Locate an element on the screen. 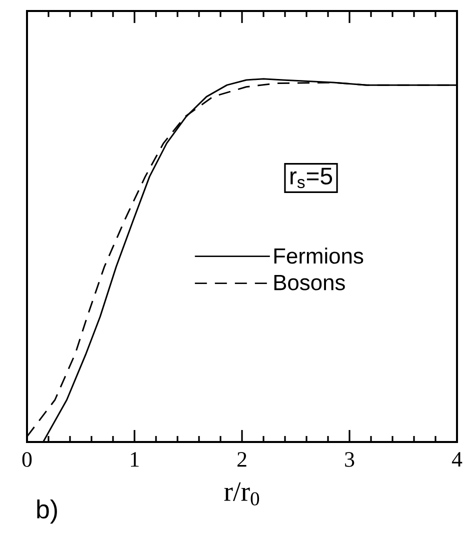 Image resolution: width=471 pixels, height=558 pixels. x-tick-label: 3 is located at coordinates (349, 459).